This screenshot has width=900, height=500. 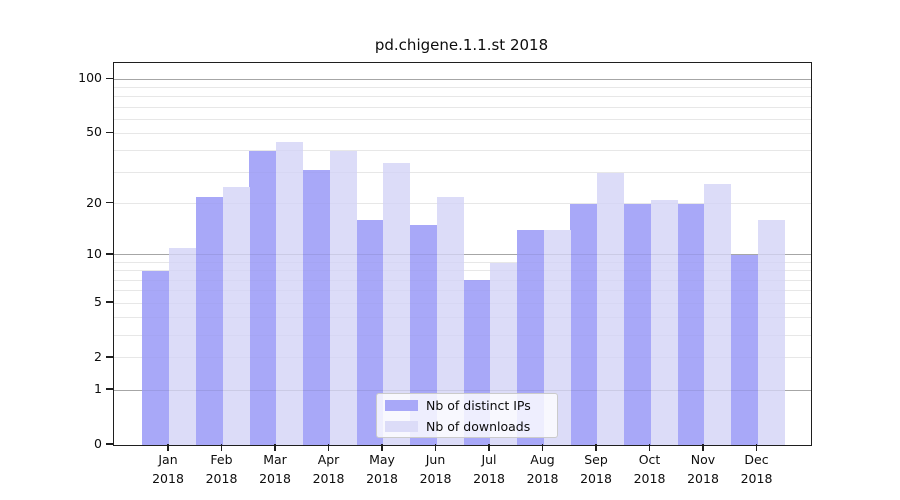 I want to click on x-tick-text: May, so click(x=382, y=459).